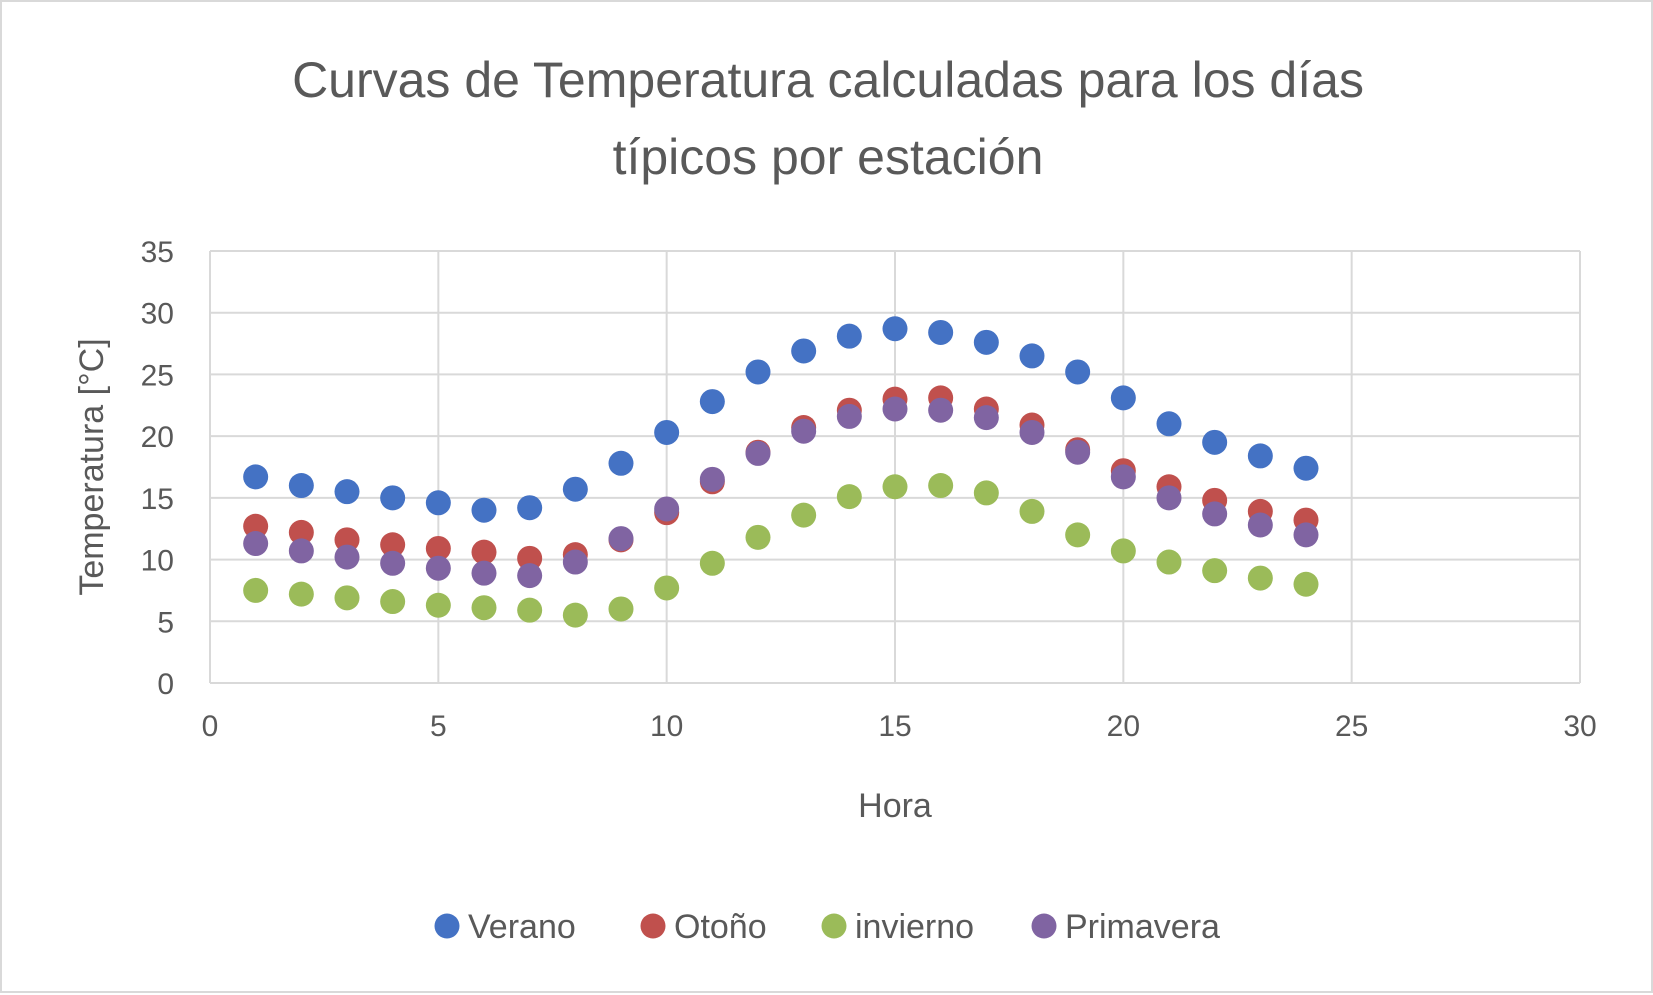 This screenshot has width=1653, height=995. Describe the element at coordinates (157, 468) in the screenshot. I see `y-axis-ticks: 0 5 10 15 20 25 30 35` at that location.